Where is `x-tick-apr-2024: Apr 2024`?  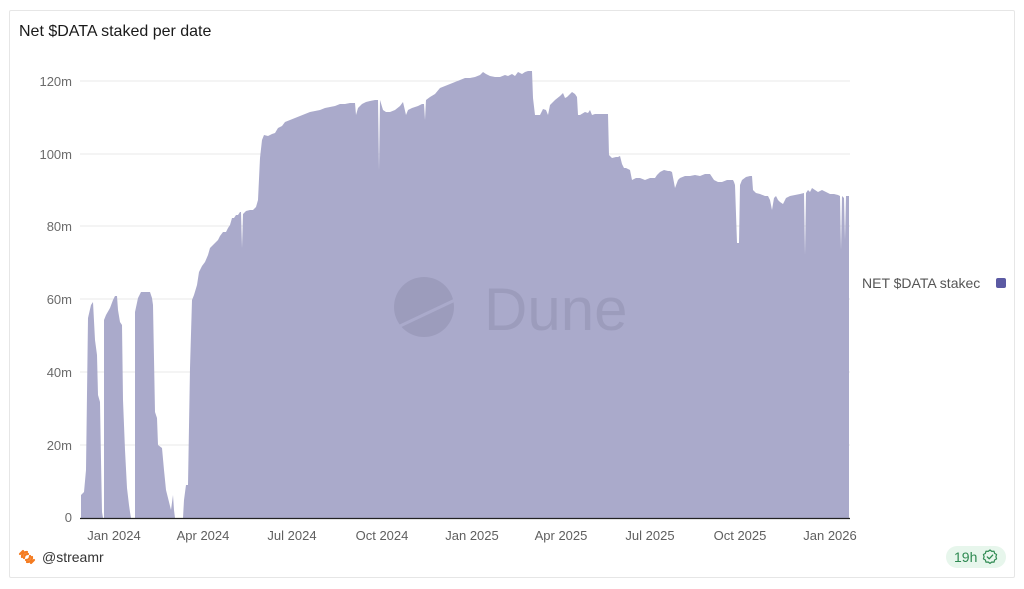 x-tick-apr-2024: Apr 2024 is located at coordinates (203, 535).